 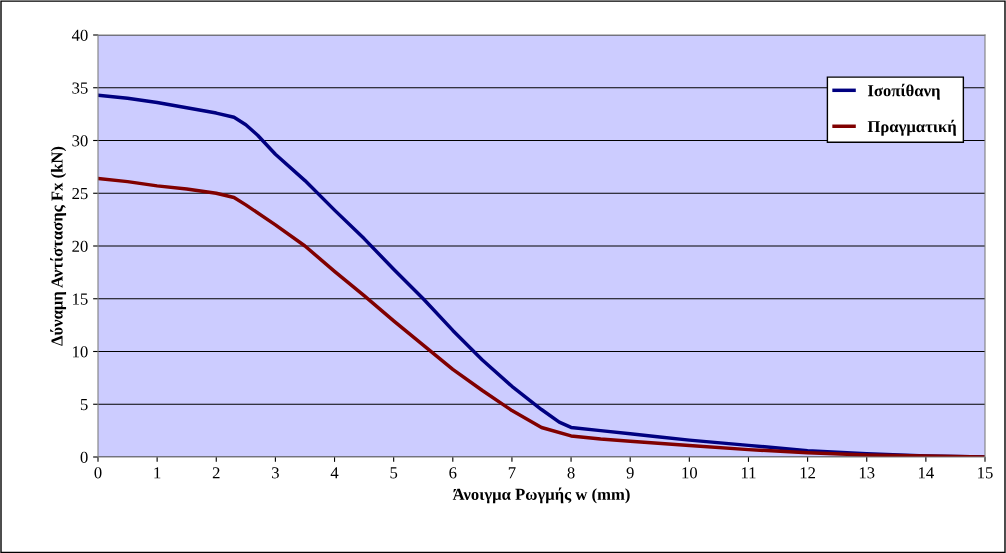 What do you see at coordinates (275, 473) in the screenshot?
I see `x-tick-label: 3` at bounding box center [275, 473].